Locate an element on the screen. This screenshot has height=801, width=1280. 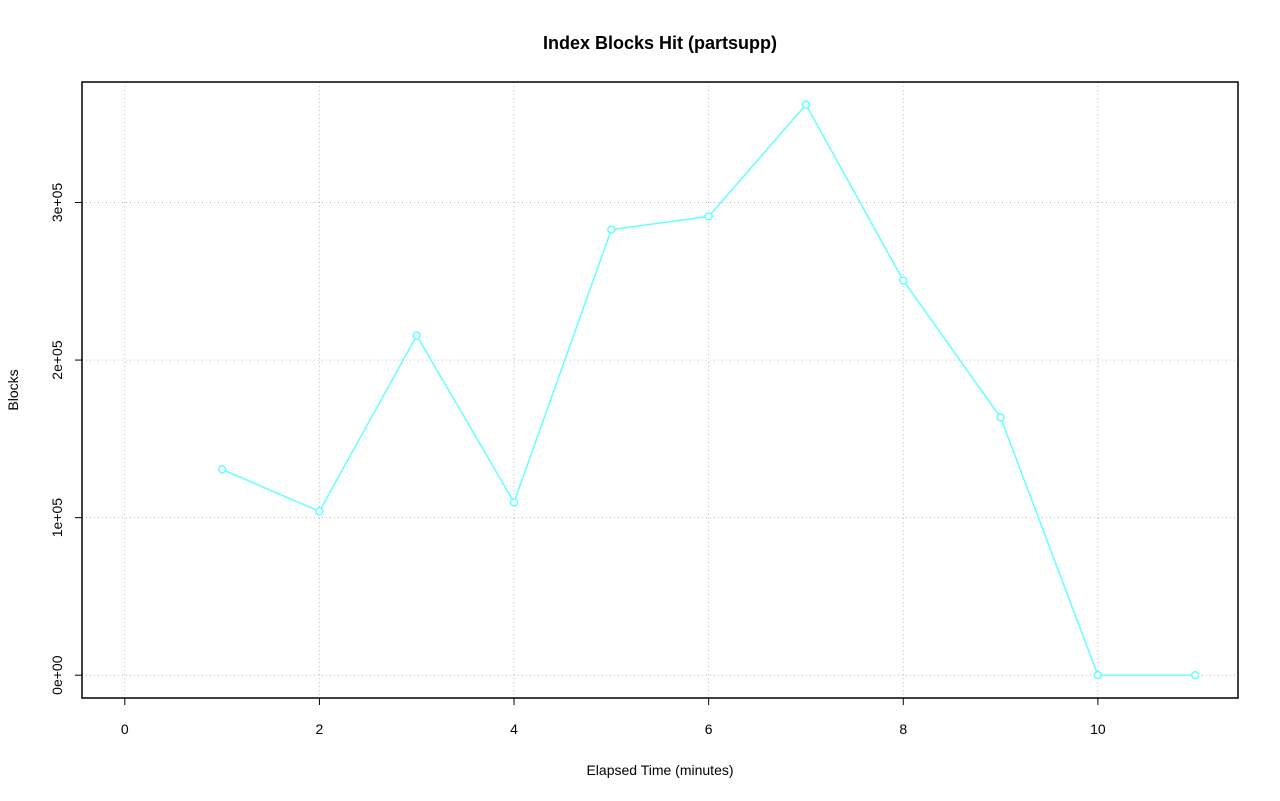
x-tick-label: 10 is located at coordinates (1098, 729).